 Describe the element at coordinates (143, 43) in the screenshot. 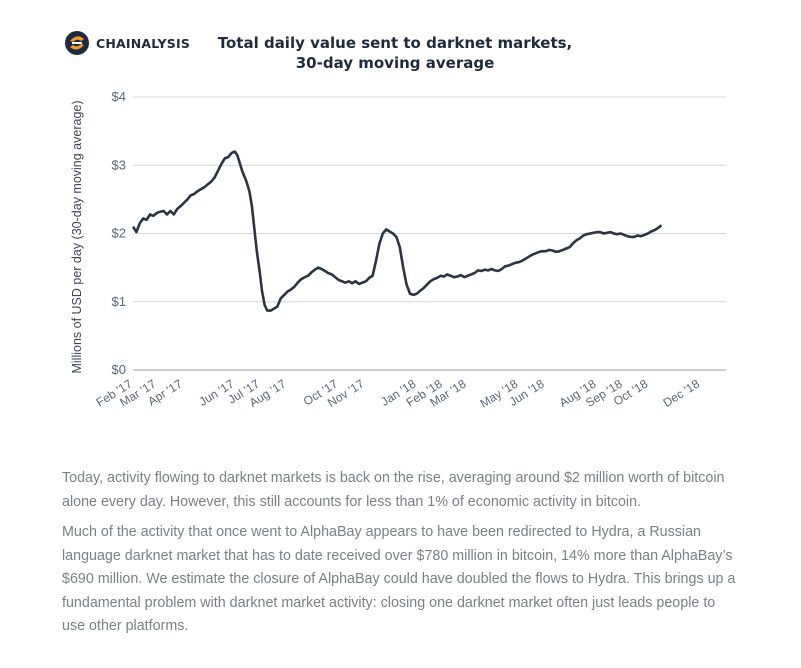

I see `brand-name: CHAINALYSIS` at that location.